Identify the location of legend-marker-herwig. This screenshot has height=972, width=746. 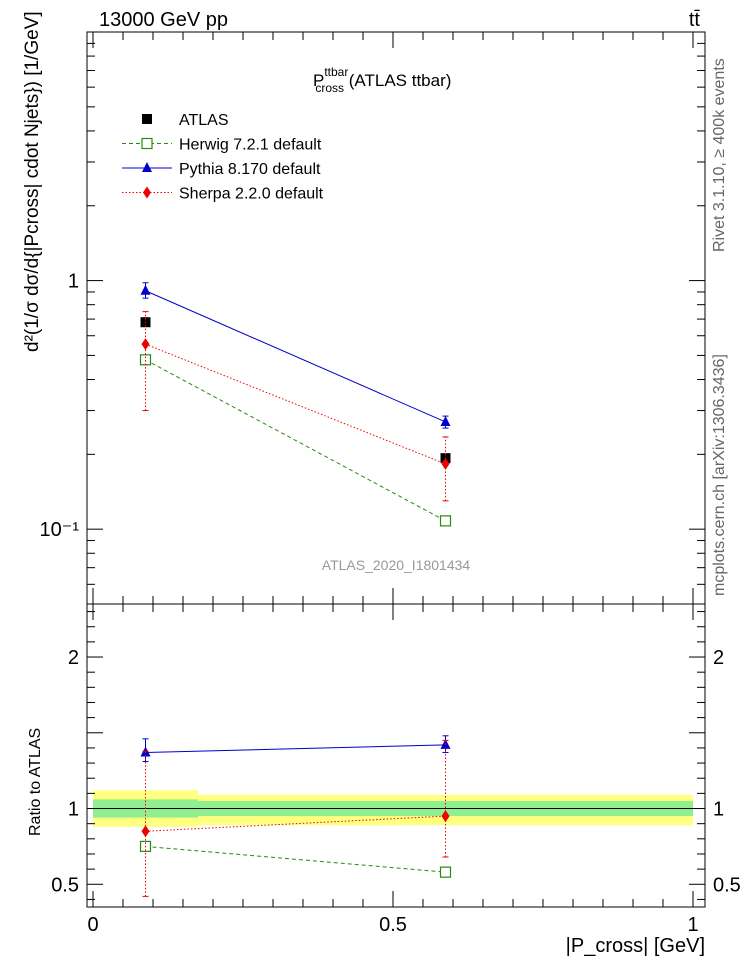
(147, 143).